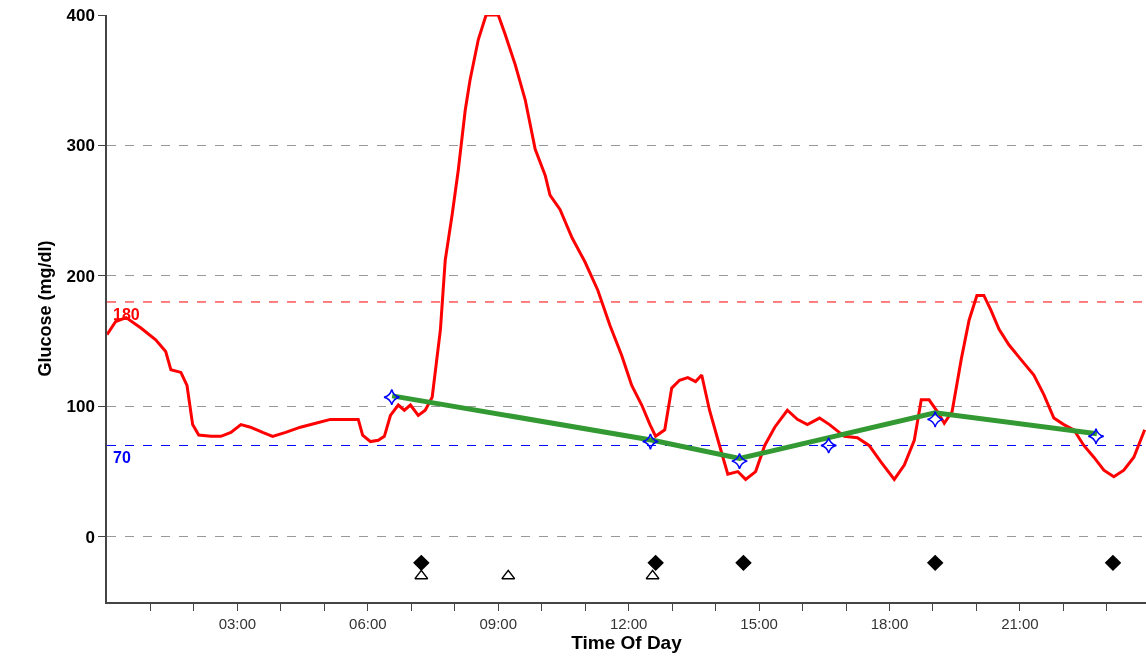  What do you see at coordinates (122, 457) in the screenshot?
I see `ref-line-label: 70` at bounding box center [122, 457].